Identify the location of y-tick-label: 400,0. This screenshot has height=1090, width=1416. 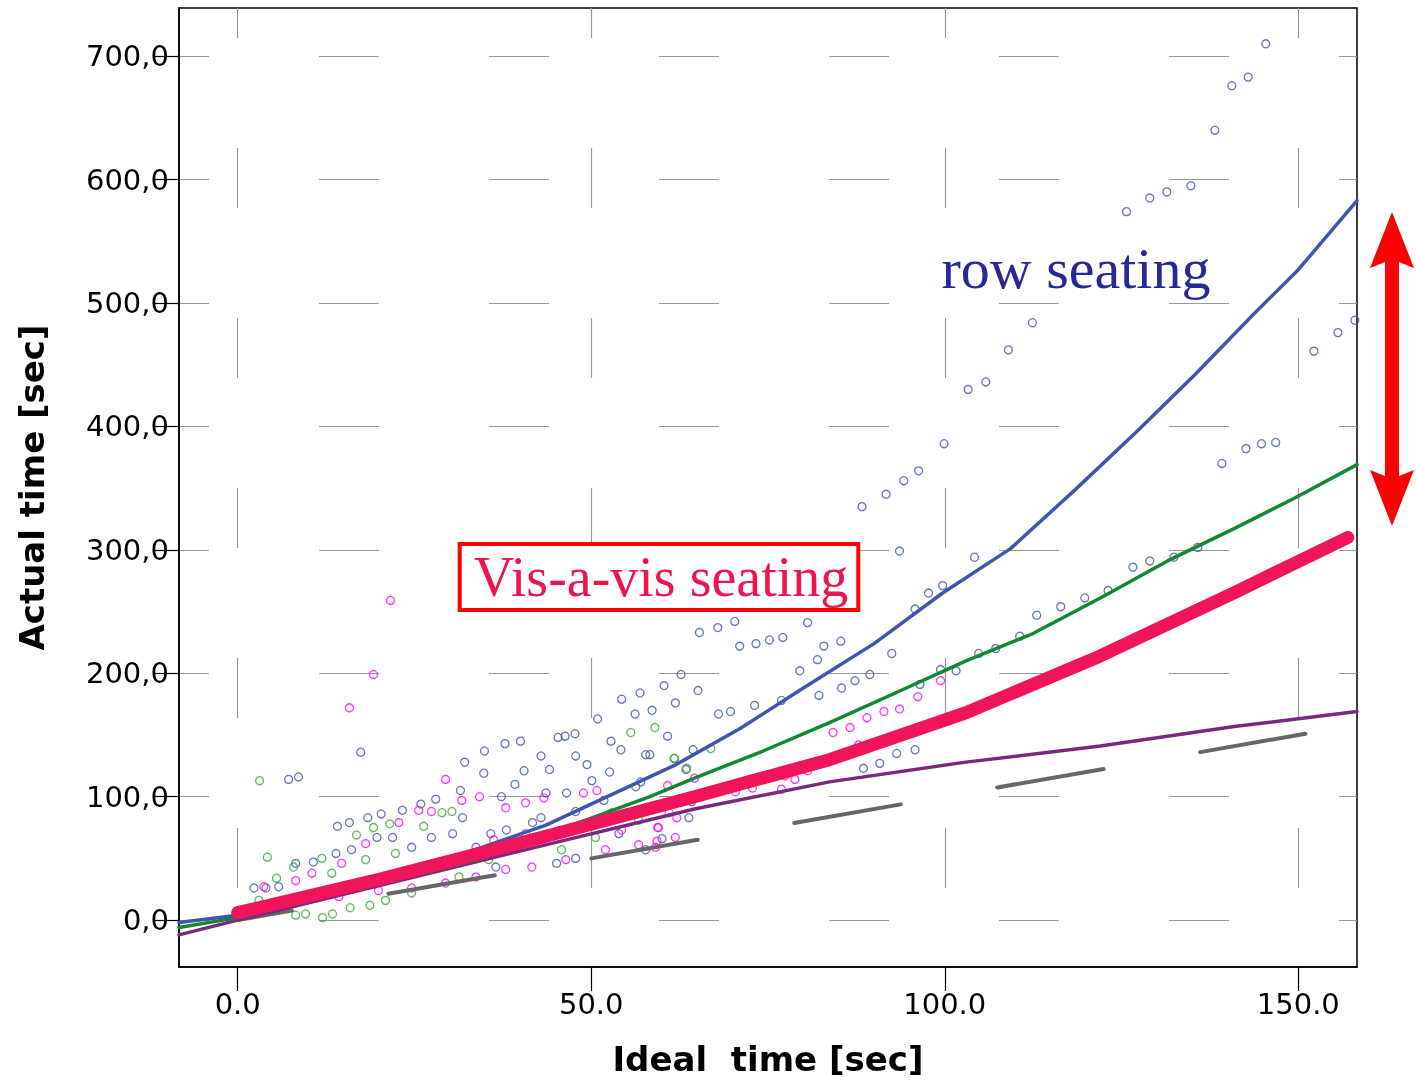
(127, 426).